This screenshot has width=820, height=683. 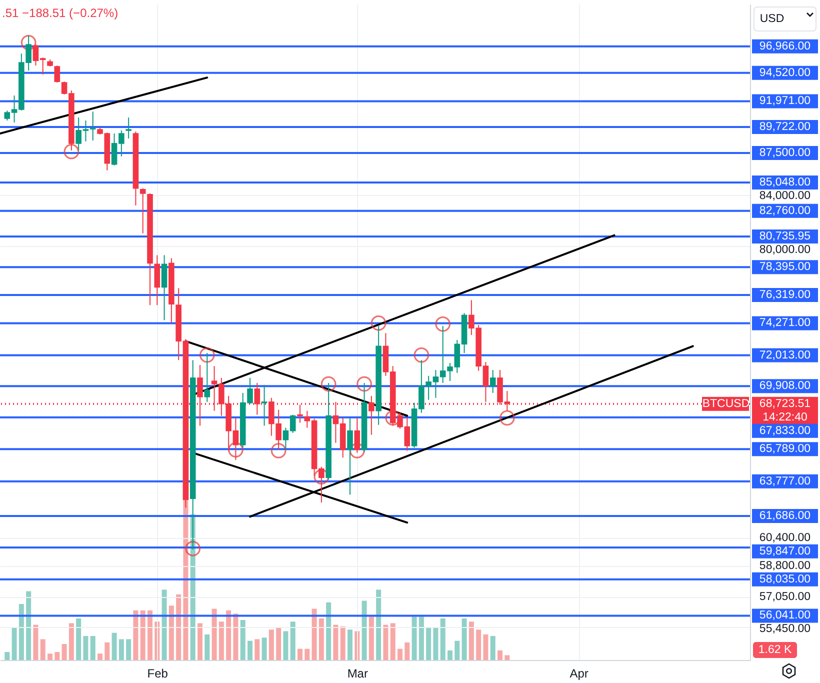 What do you see at coordinates (785, 250) in the screenshot?
I see `y-tick-label: 80,000.00` at bounding box center [785, 250].